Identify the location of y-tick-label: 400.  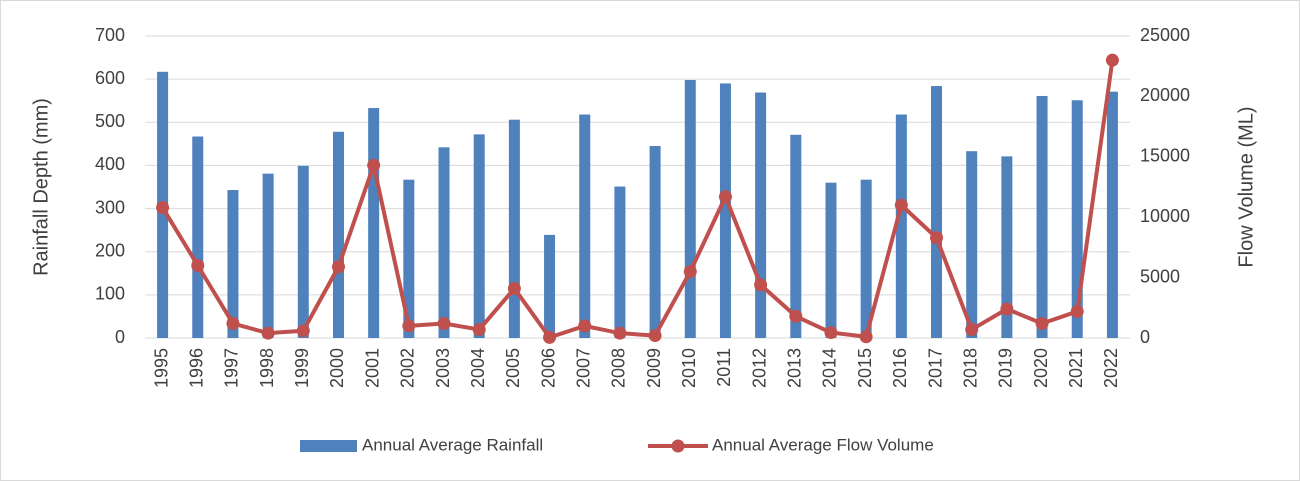
(110, 164).